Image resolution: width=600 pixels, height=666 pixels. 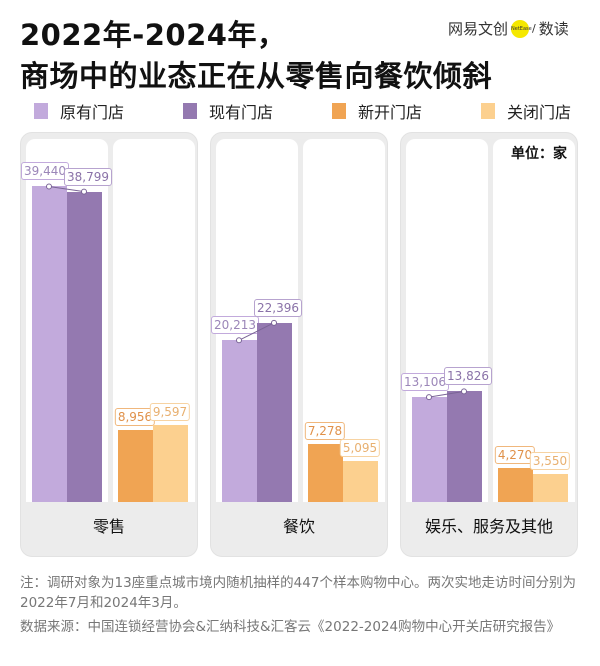 I want to click on legend: 原有门店 现有门店 新开门店 关闭门店, so click(x=317, y=111).